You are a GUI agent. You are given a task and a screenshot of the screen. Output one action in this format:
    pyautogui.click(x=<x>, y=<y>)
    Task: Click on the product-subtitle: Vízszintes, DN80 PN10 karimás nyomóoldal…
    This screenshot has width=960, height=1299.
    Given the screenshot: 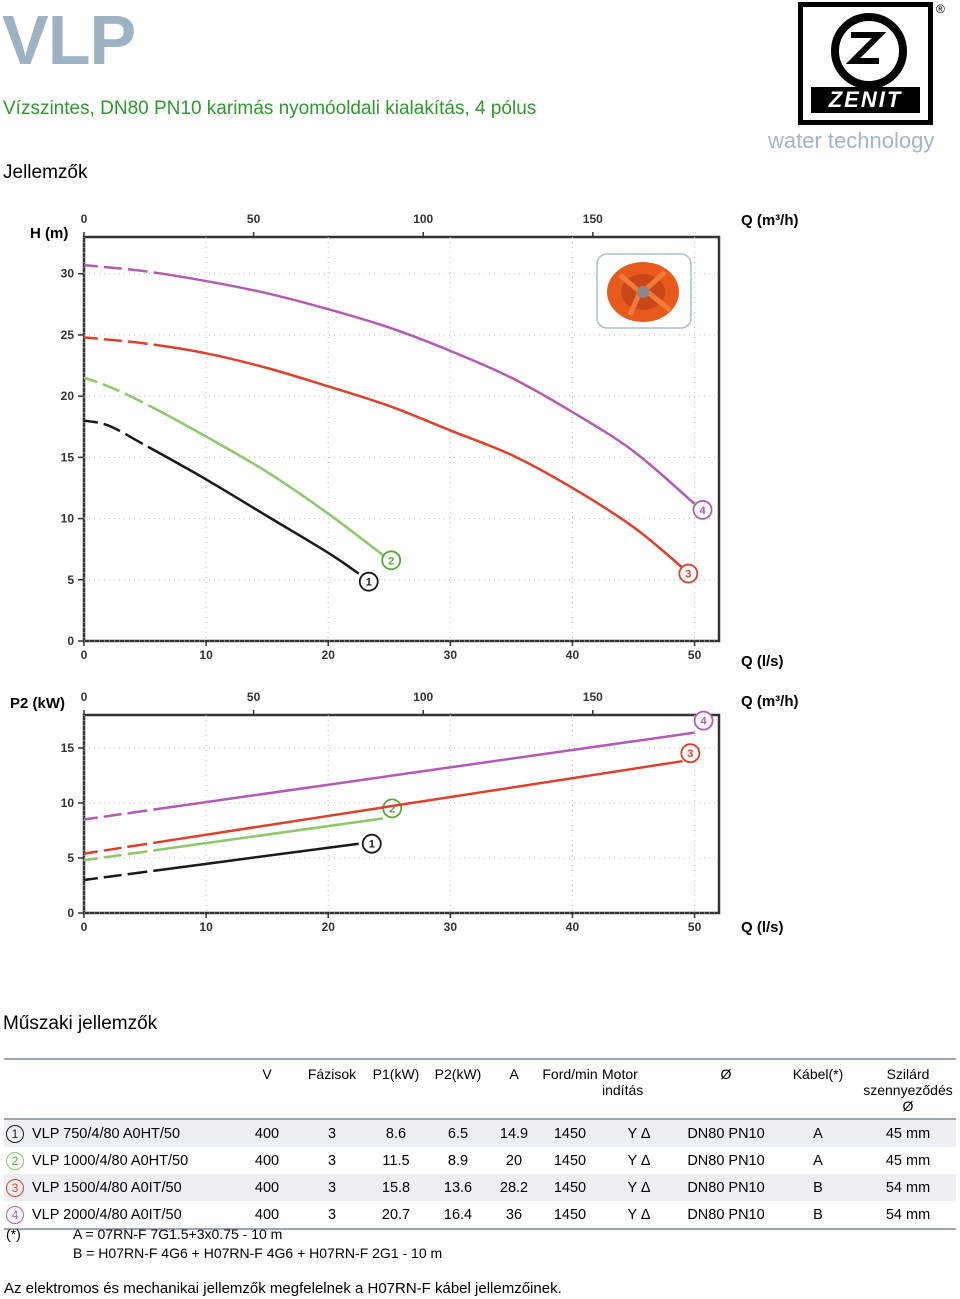 What is the action you would take?
    pyautogui.click(x=270, y=108)
    